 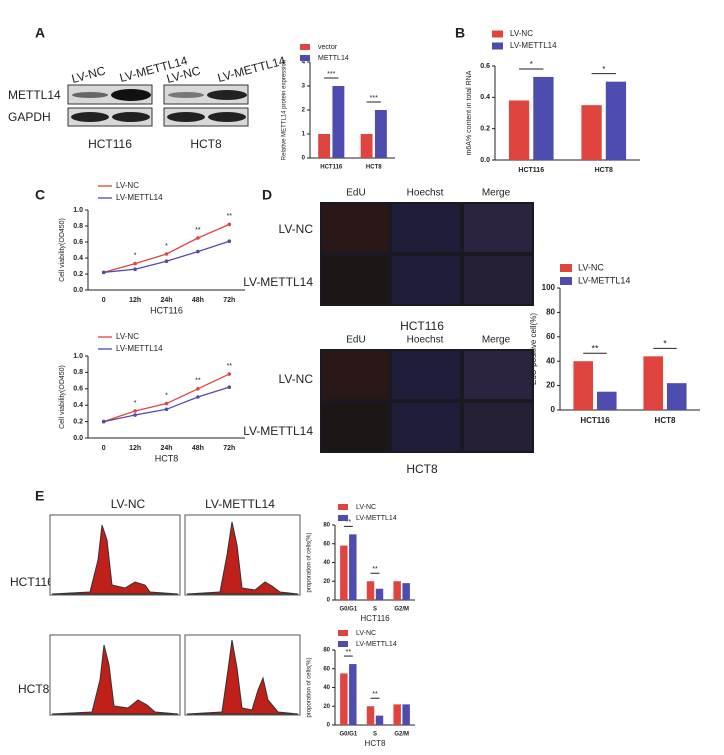 What do you see at coordinates (485, 97) in the screenshot?
I see `y-tick-label: 0.4` at bounding box center [485, 97].